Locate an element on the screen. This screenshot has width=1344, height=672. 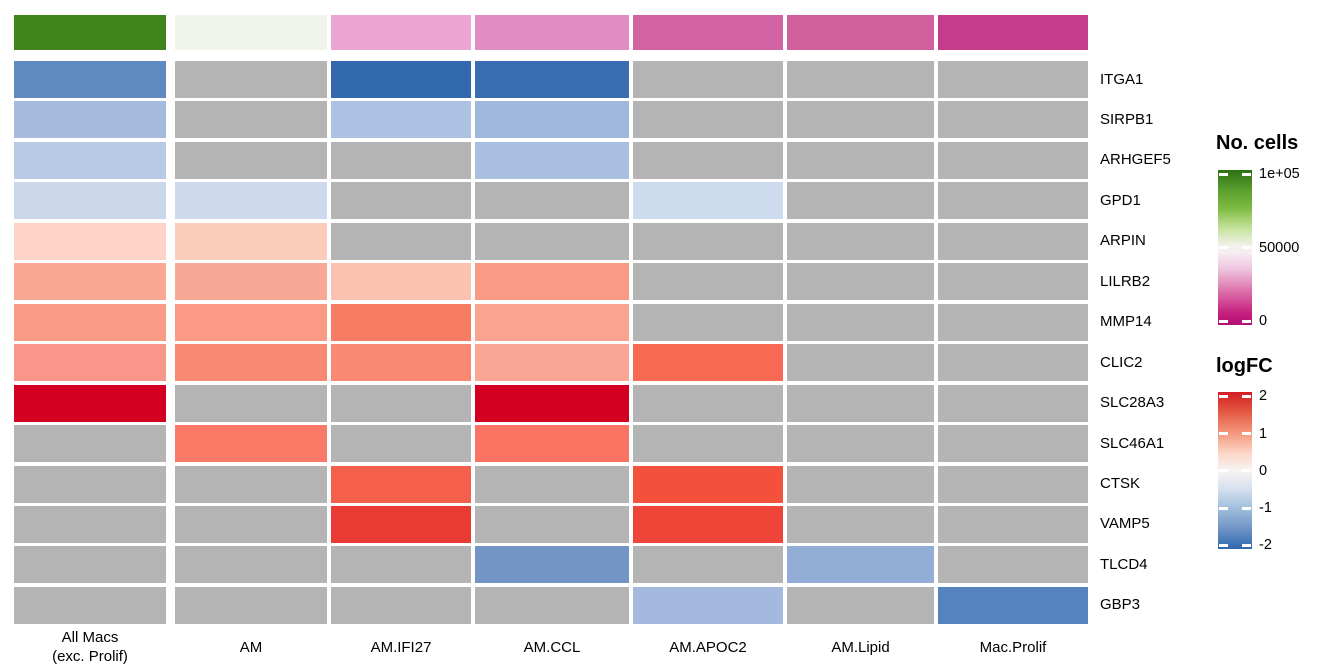
legend-tick-label: -1 is located at coordinates (1265, 508).